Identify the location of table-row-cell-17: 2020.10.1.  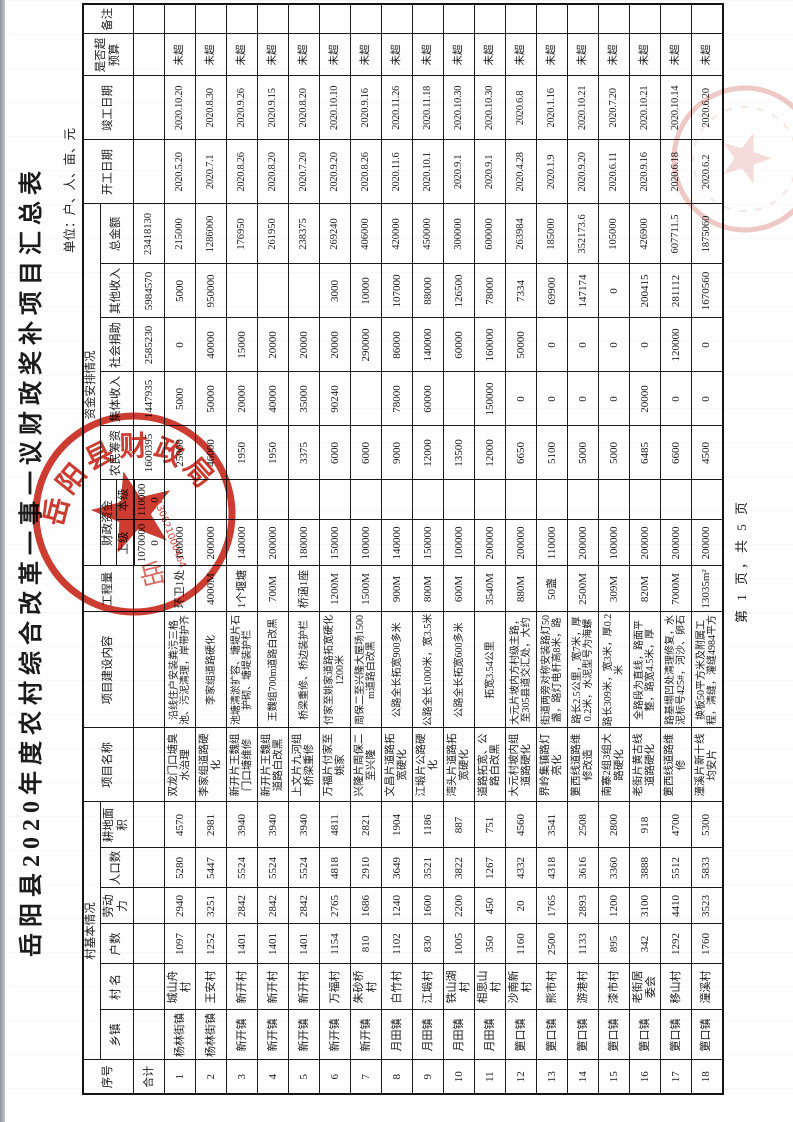
(428, 171).